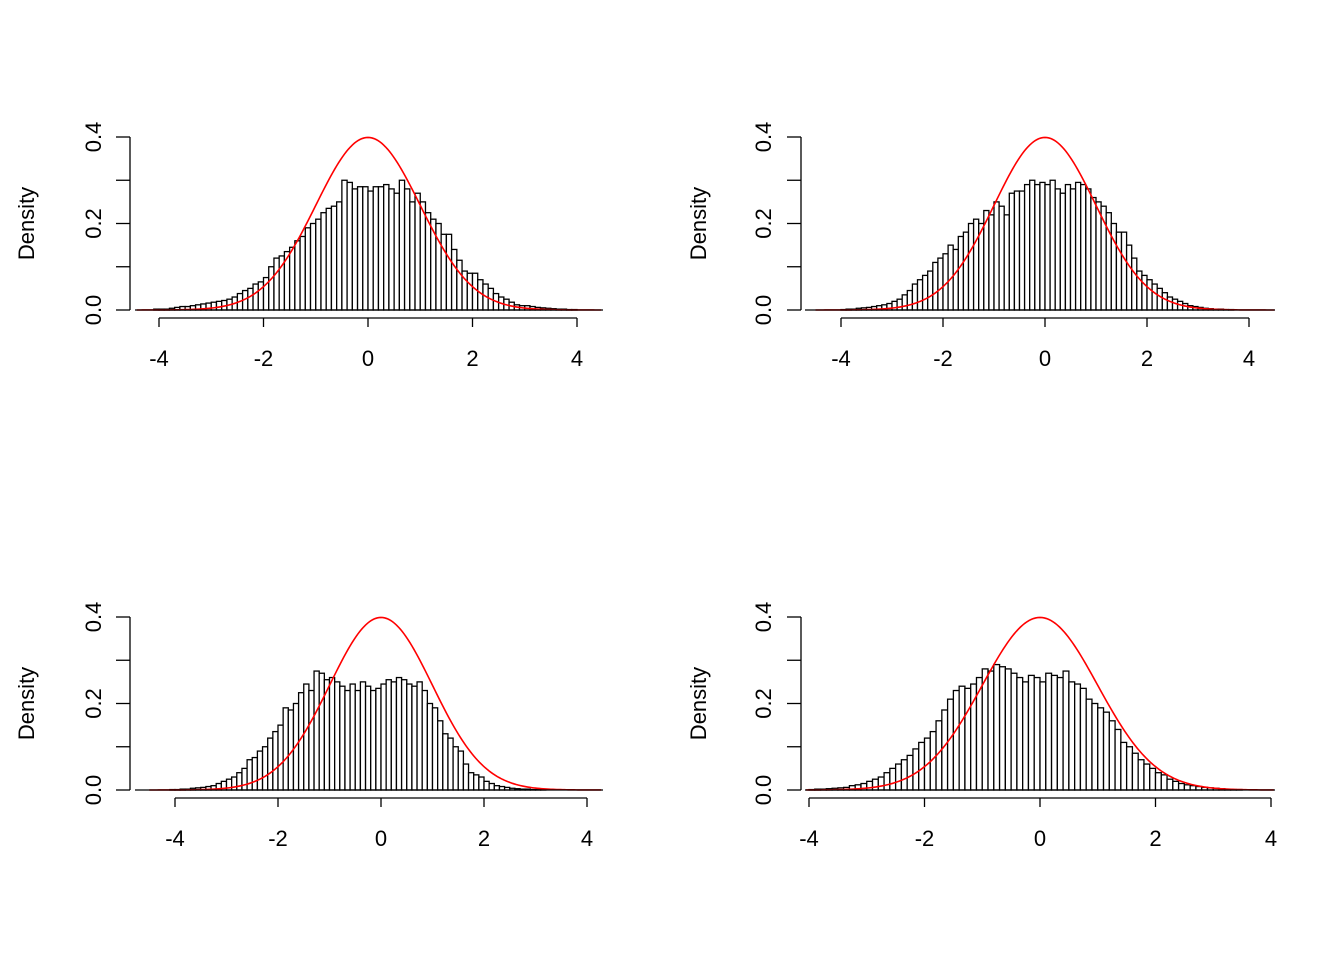 The height and width of the screenshot is (960, 1344). I want to click on histogram-panel-3: -4 -2 0 2 4 0.0 0.2 0.4 Density, so click(308, 726).